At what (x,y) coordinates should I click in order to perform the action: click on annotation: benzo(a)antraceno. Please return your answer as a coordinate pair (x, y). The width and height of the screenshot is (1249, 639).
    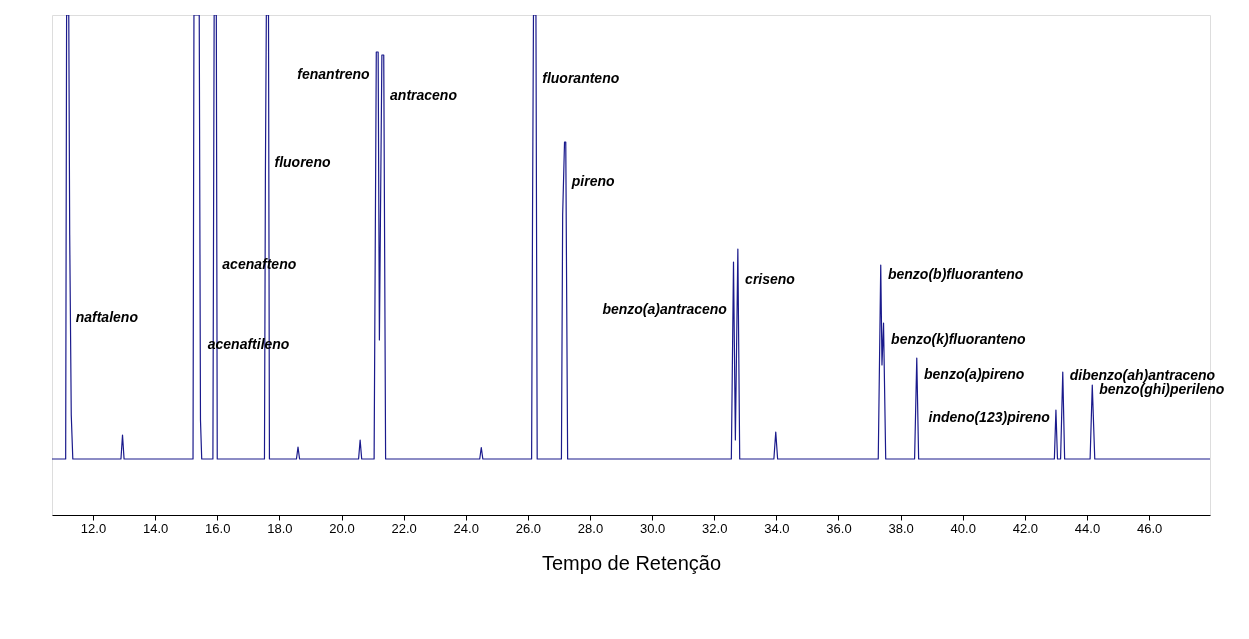
    Looking at the image, I should click on (665, 309).